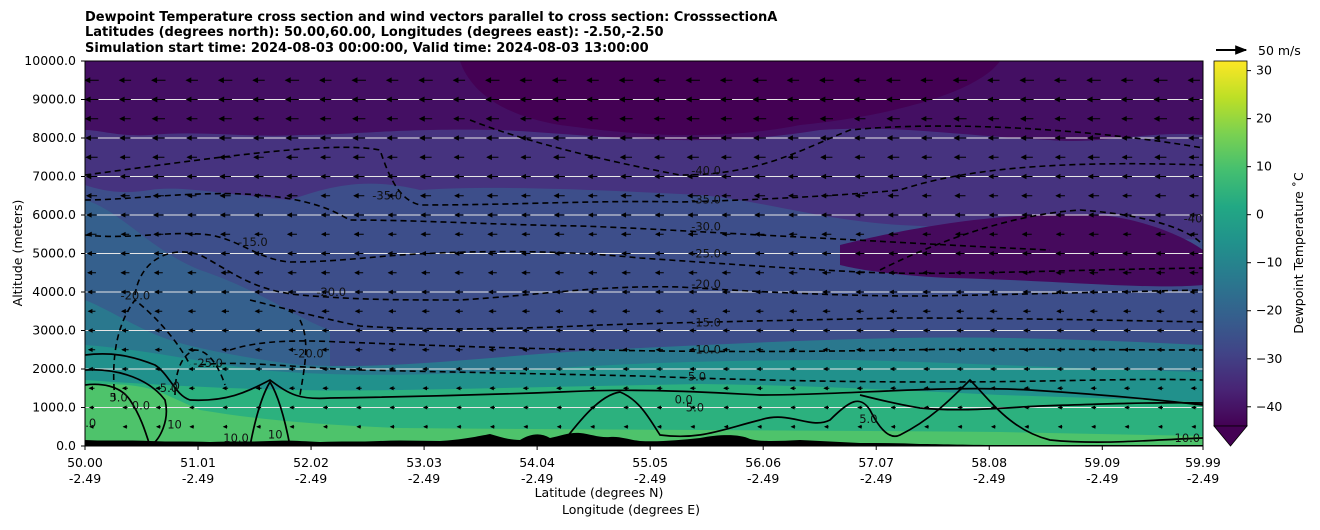 Image resolution: width=1320 pixels, height=530 pixels. Describe the element at coordinates (1264, 166) in the screenshot. I see `colorbar-tick-label: 10` at that location.